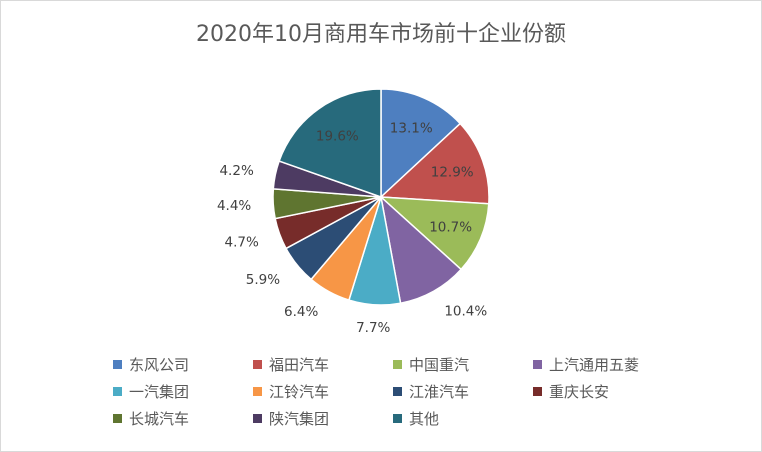 The height and width of the screenshot is (452, 762). Describe the element at coordinates (465, 312) in the screenshot. I see `data-label-4: 10.4%` at that location.